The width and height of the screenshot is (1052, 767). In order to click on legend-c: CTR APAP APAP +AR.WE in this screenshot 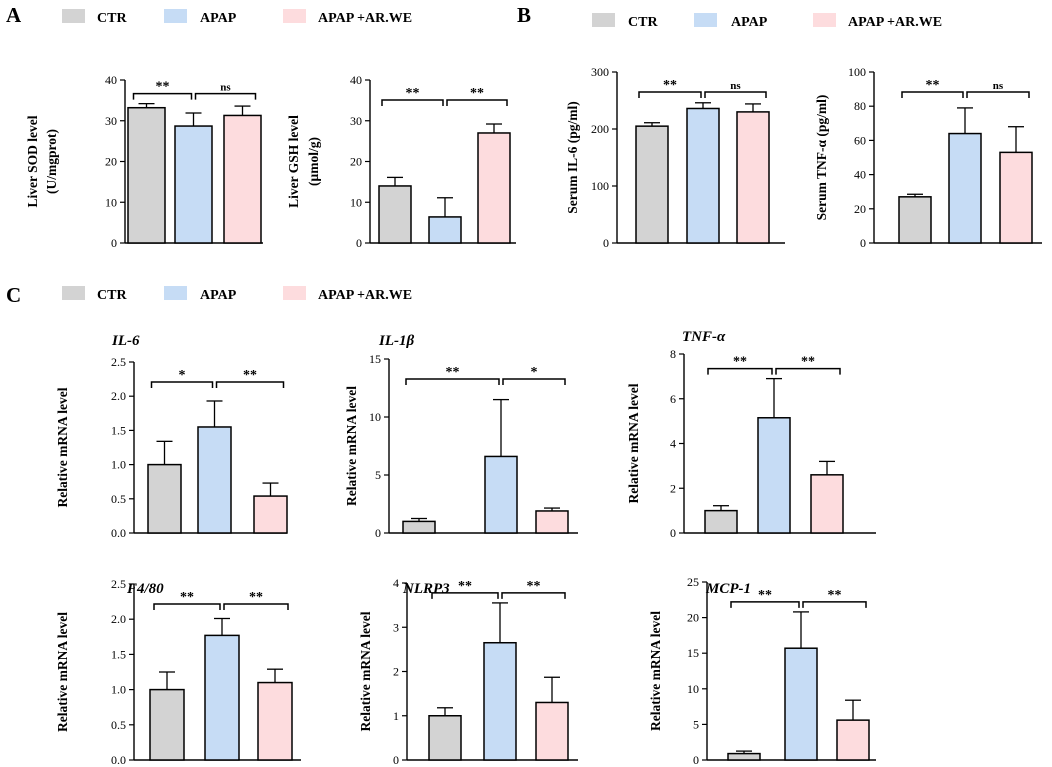, I will do `click(237, 294)`.